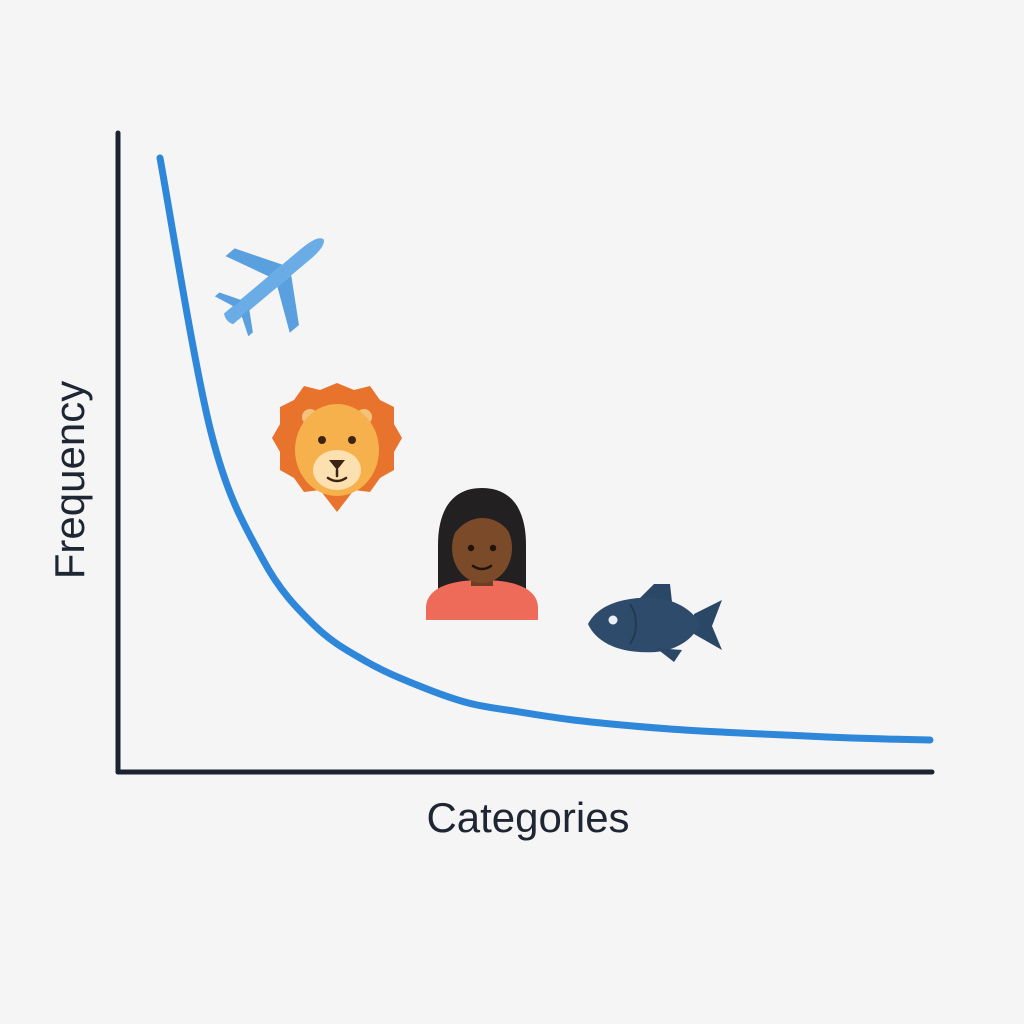 Image resolution: width=1024 pixels, height=1024 pixels. I want to click on woman-icon, so click(482, 554).